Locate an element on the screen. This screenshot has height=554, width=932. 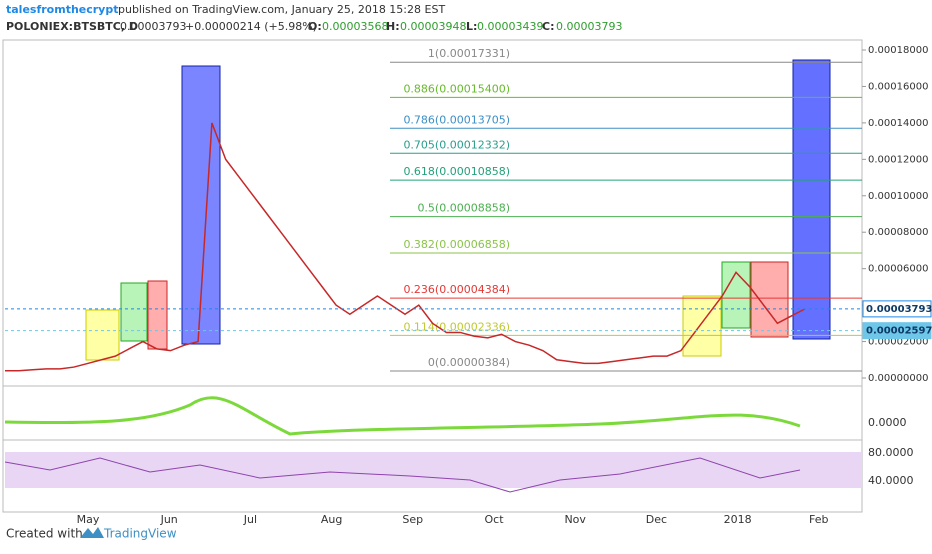
macd-axis-label: 0.0000 is located at coordinates (887, 422).